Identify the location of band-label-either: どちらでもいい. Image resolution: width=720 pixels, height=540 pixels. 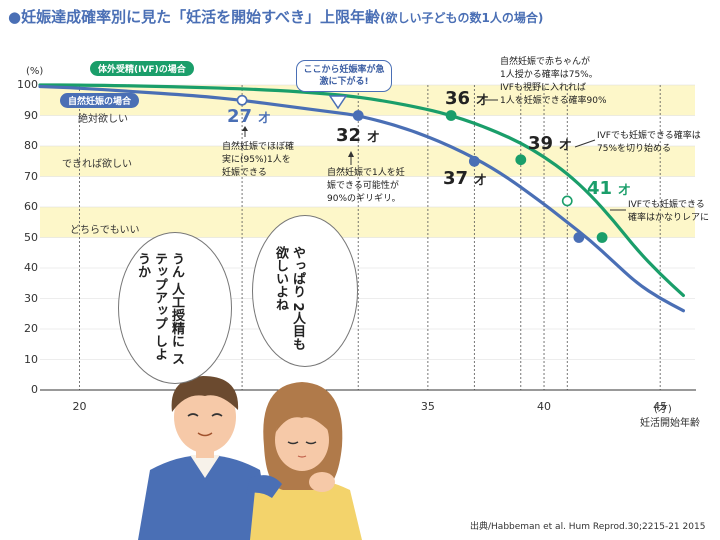
(105, 230).